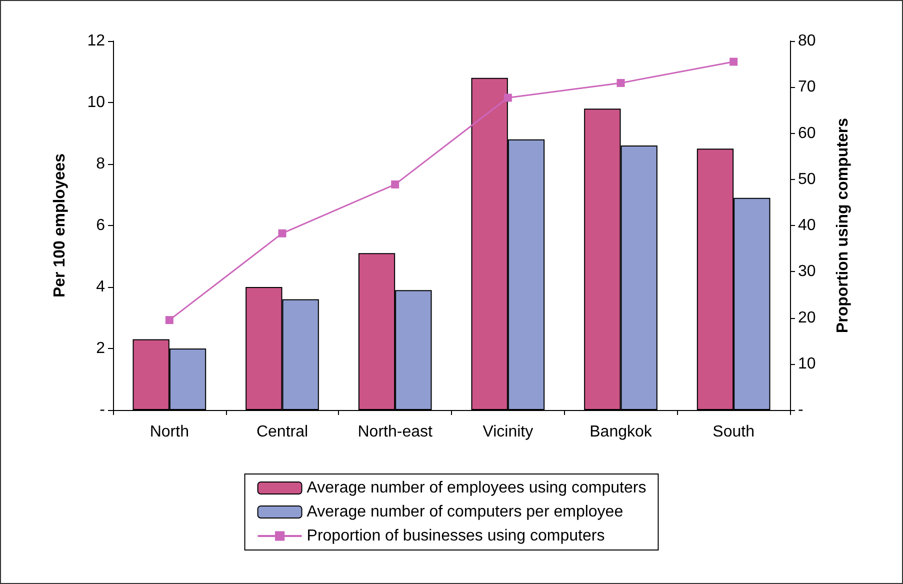 The width and height of the screenshot is (903, 584). Describe the element at coordinates (807, 317) in the screenshot. I see `y2-tick-label: 20` at that location.